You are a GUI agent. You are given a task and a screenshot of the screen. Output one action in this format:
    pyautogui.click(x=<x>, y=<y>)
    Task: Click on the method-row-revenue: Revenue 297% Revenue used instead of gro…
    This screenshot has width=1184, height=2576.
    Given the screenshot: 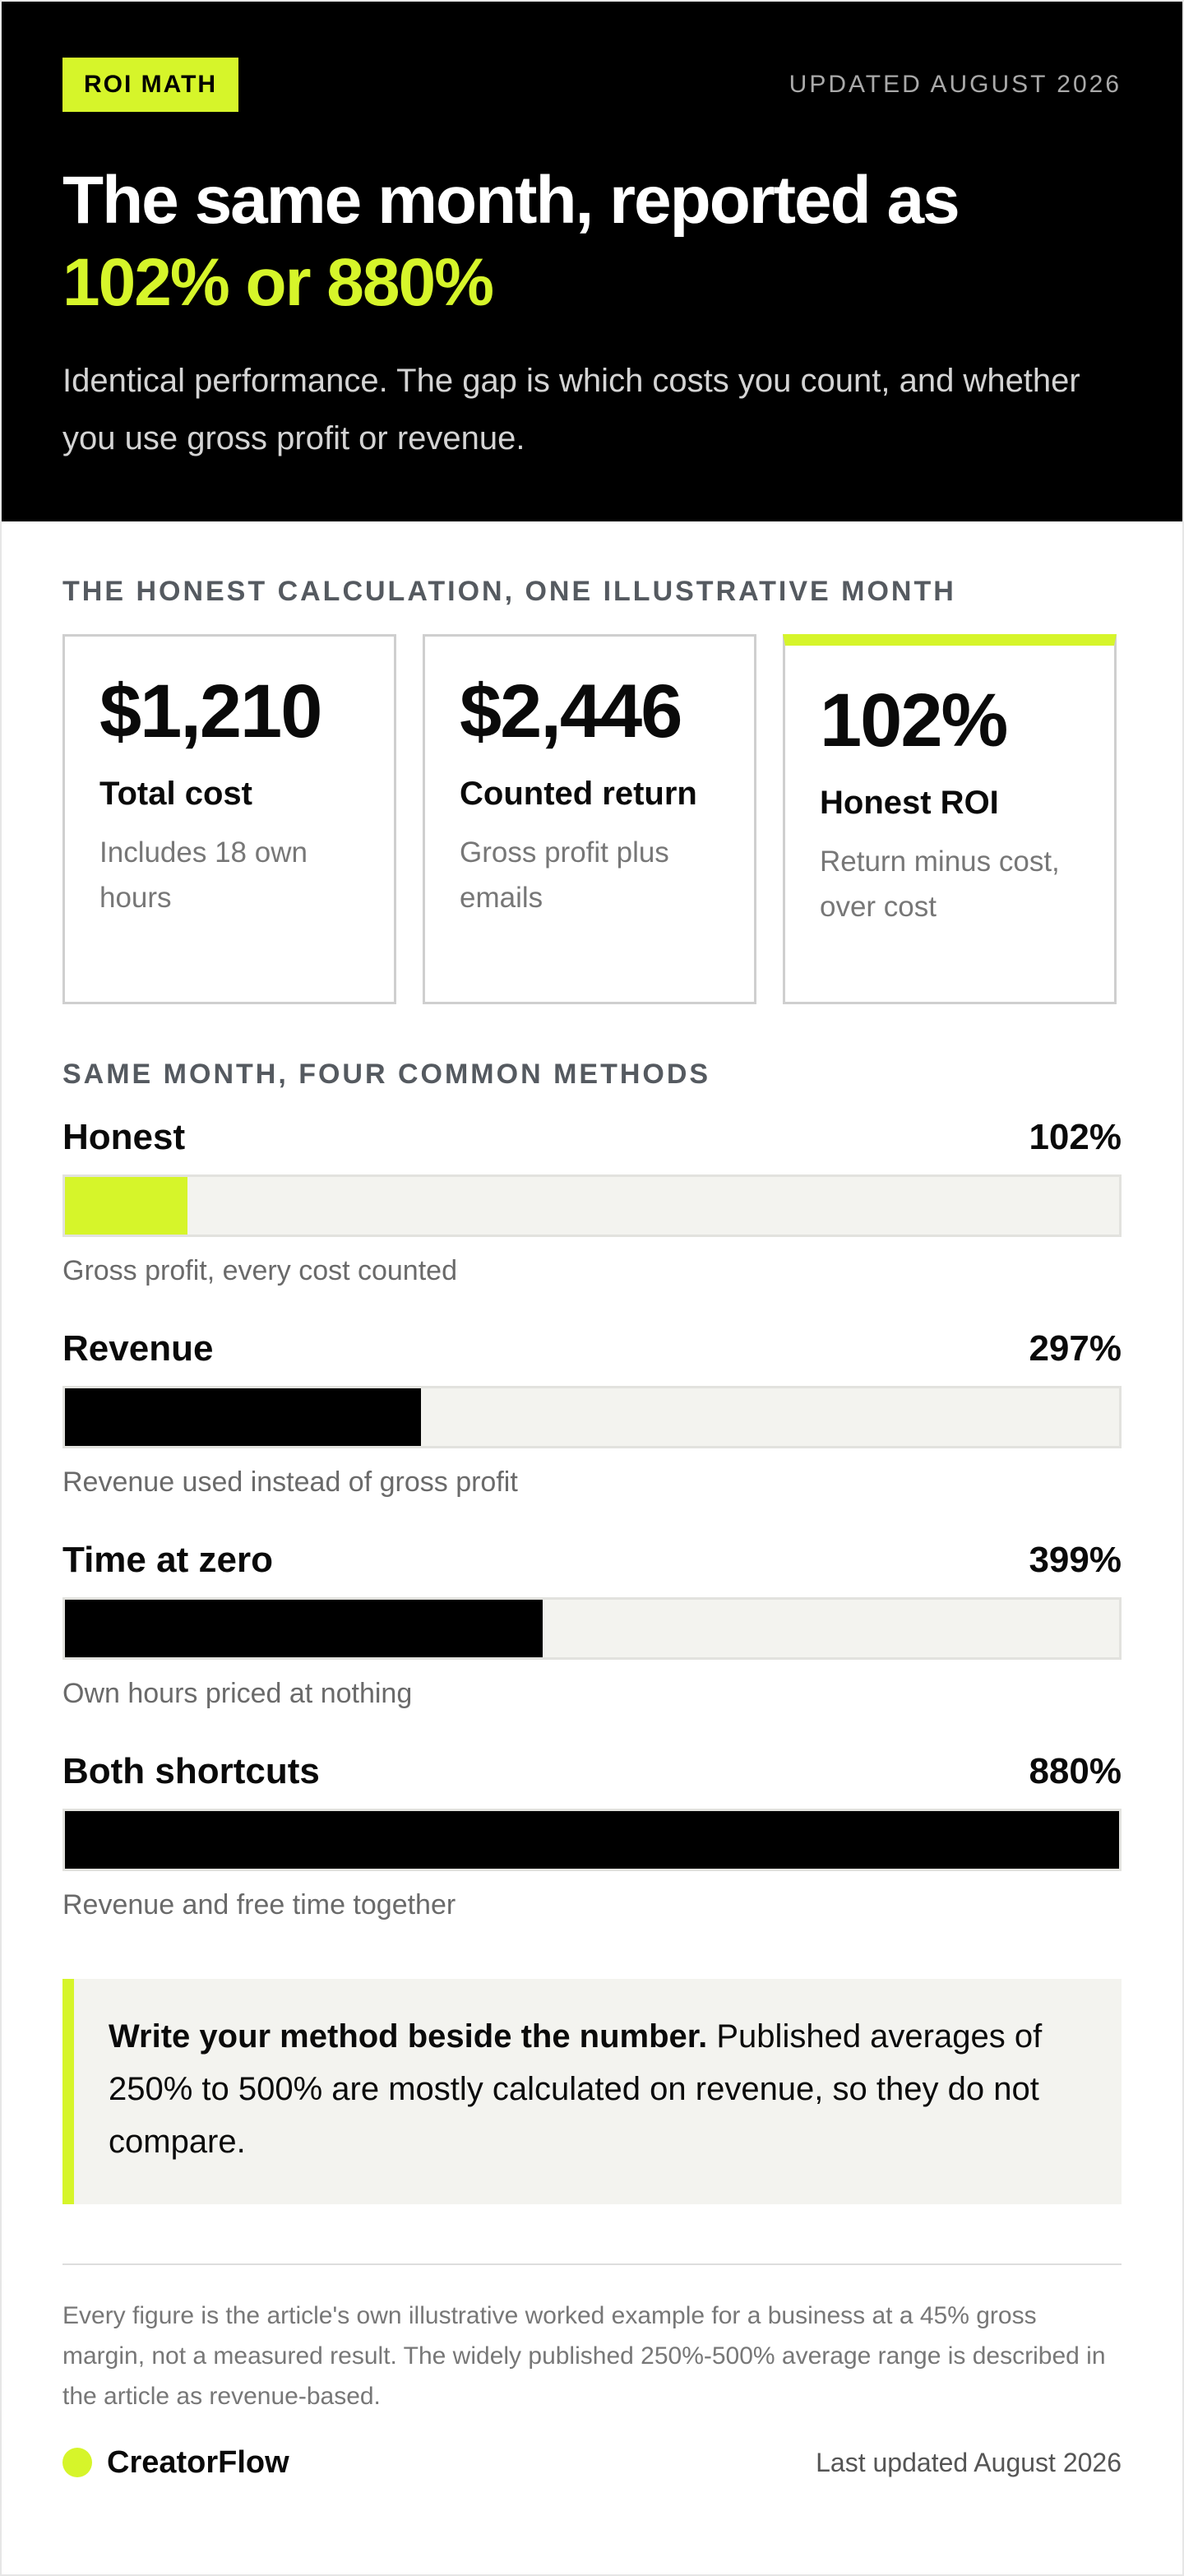 What is the action you would take?
    pyautogui.click(x=592, y=1414)
    